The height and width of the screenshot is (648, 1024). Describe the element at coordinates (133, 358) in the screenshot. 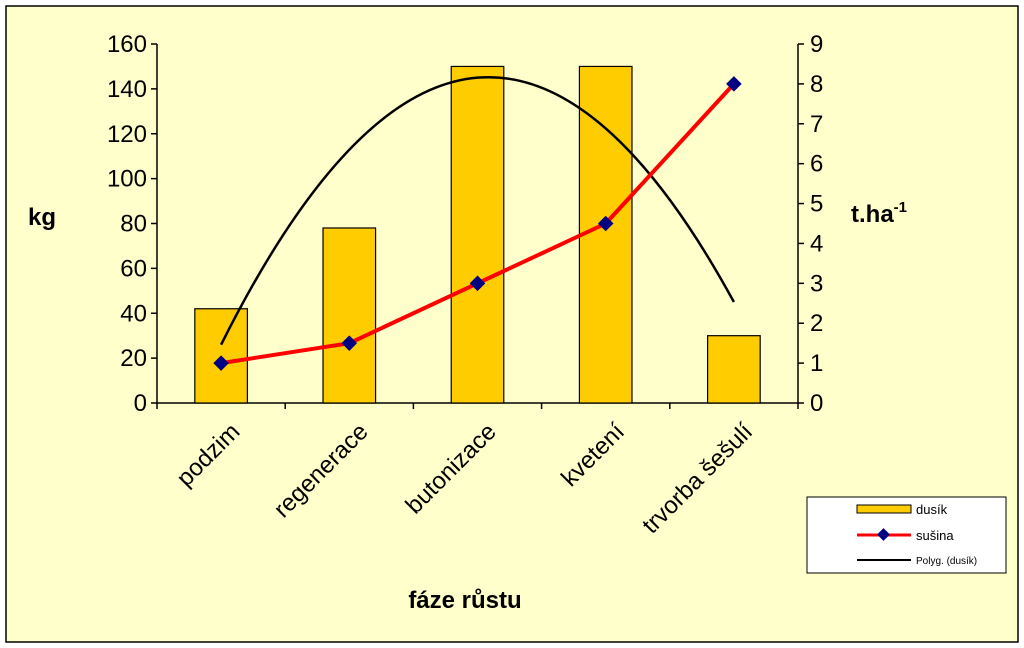

I see `y-tick-label: 20` at that location.